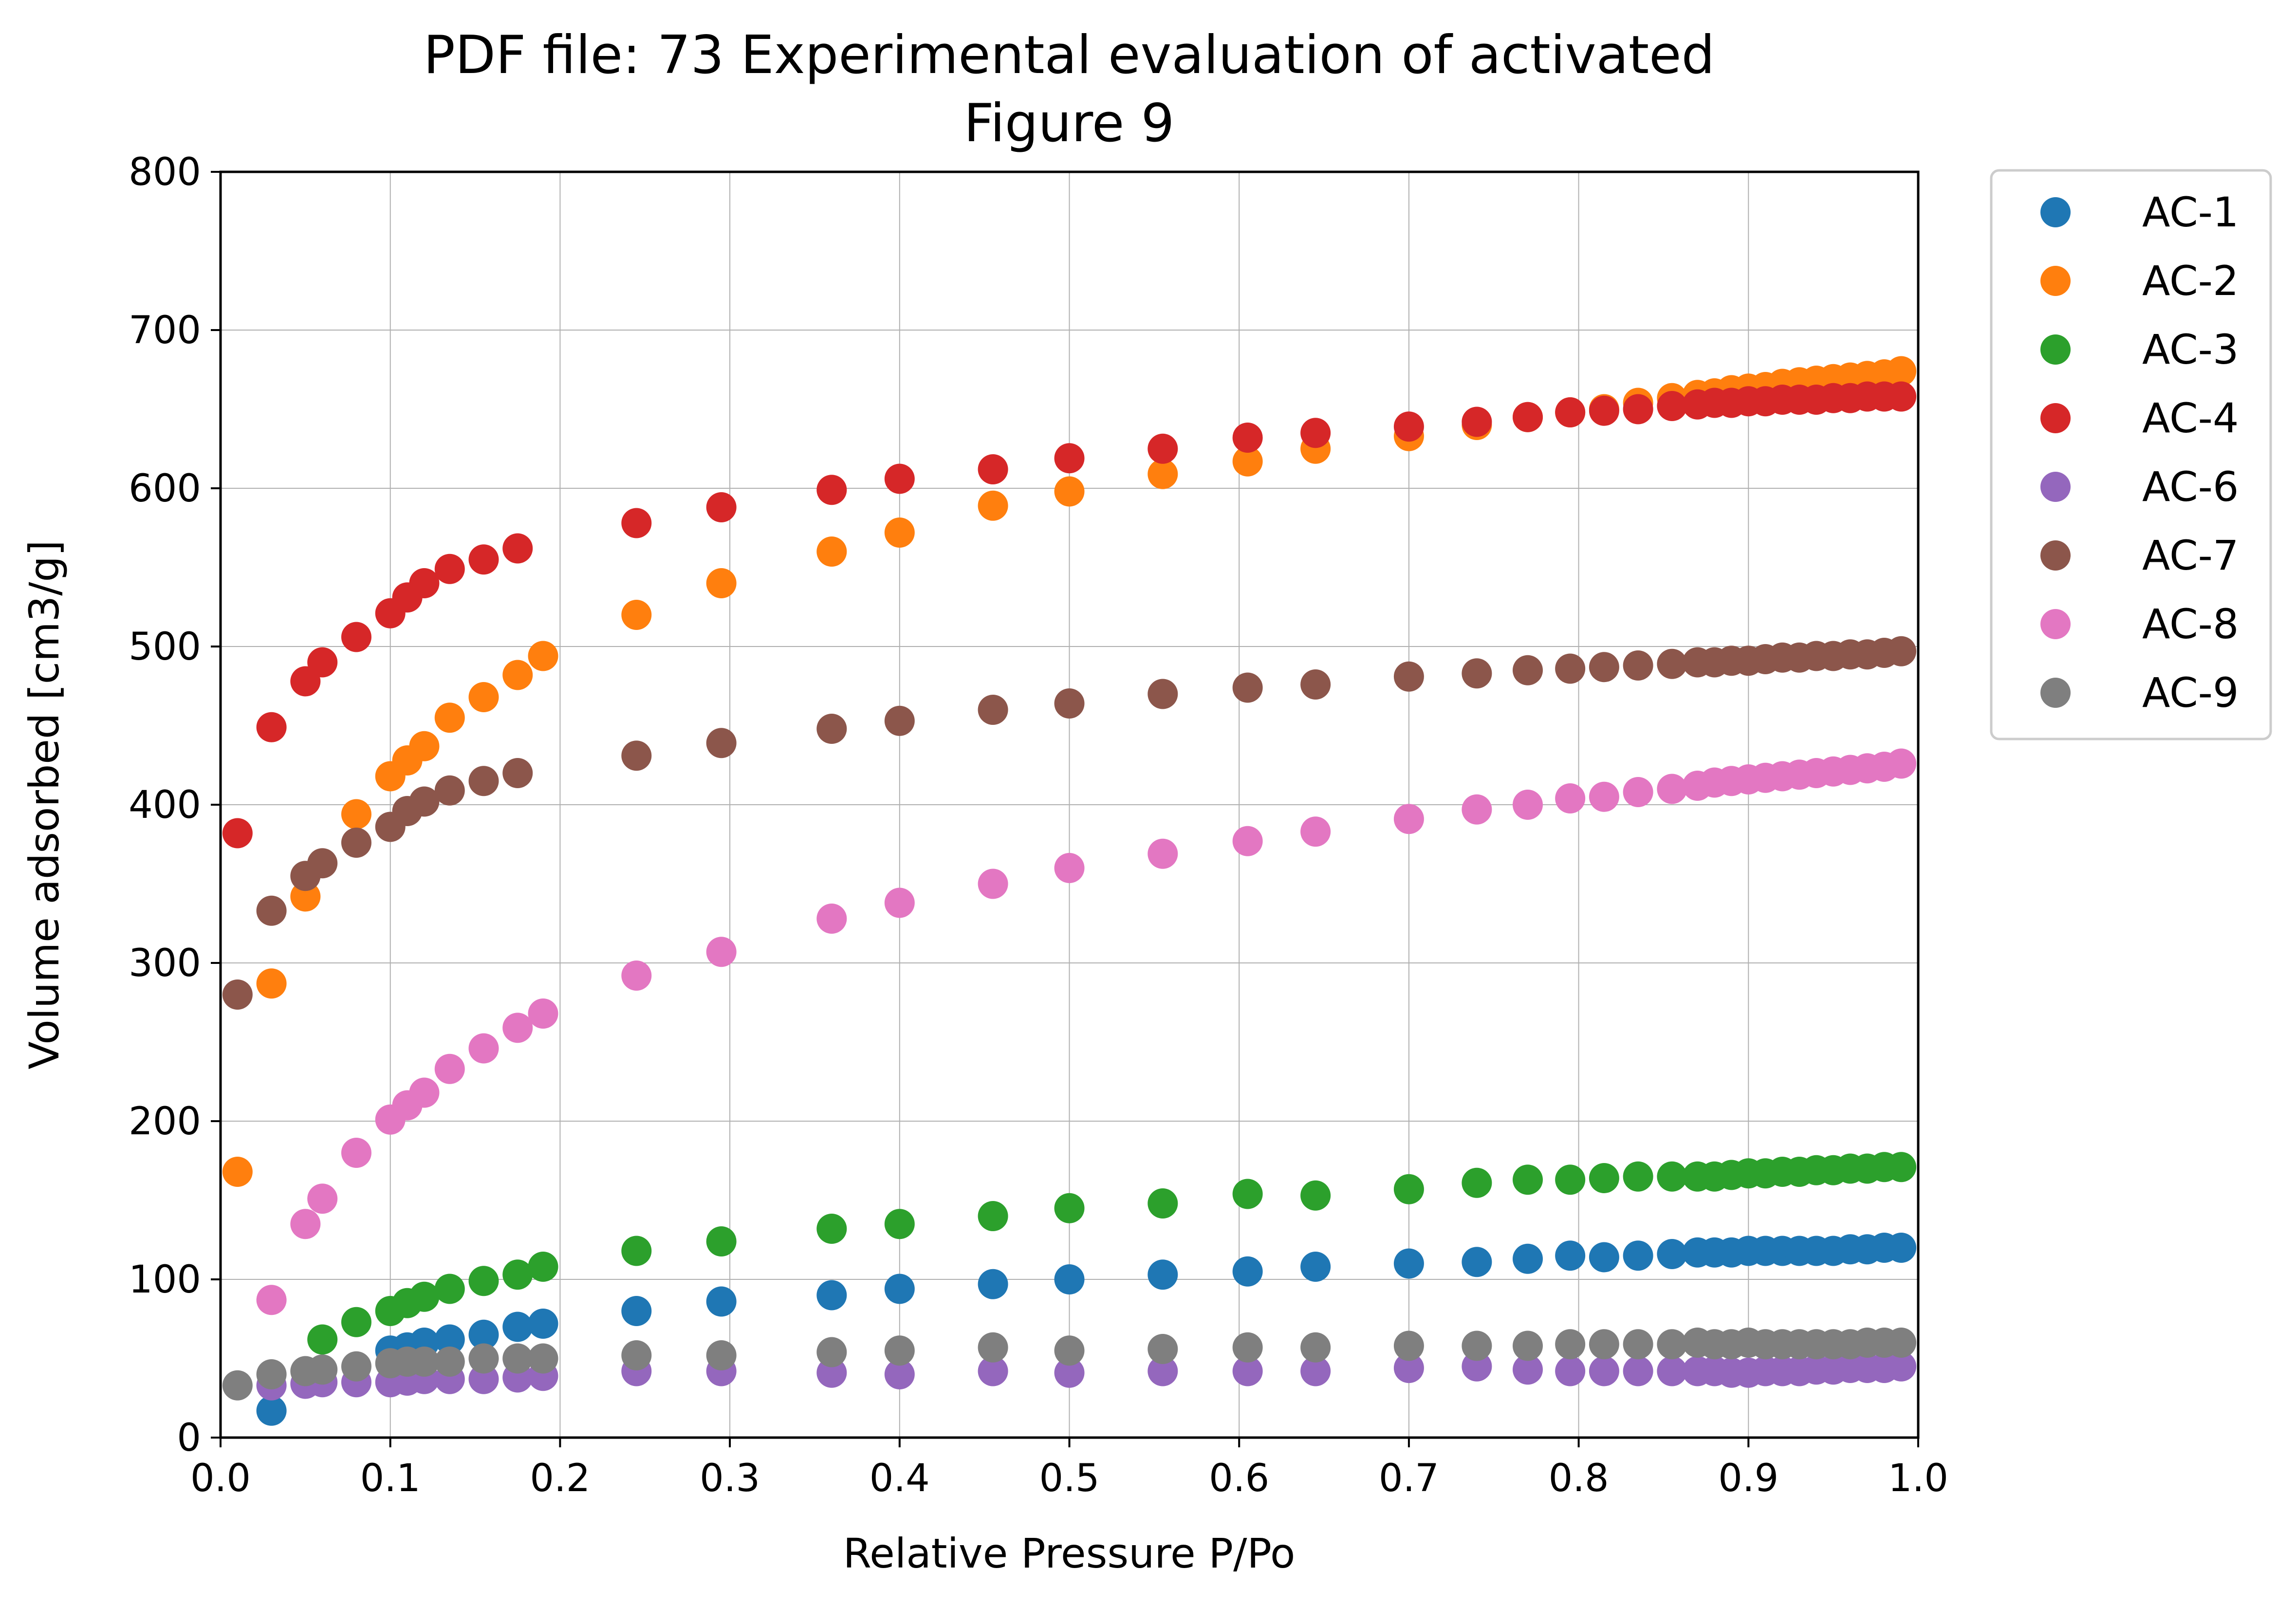 Image resolution: width=2296 pixels, height=1607 pixels. I want to click on x-tick-label: 1.0, so click(1918, 1478).